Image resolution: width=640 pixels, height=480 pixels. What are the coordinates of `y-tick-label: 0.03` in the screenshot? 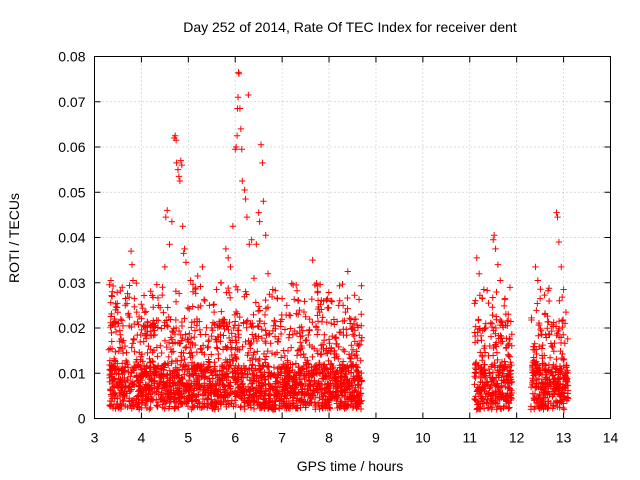 It's located at (71, 283).